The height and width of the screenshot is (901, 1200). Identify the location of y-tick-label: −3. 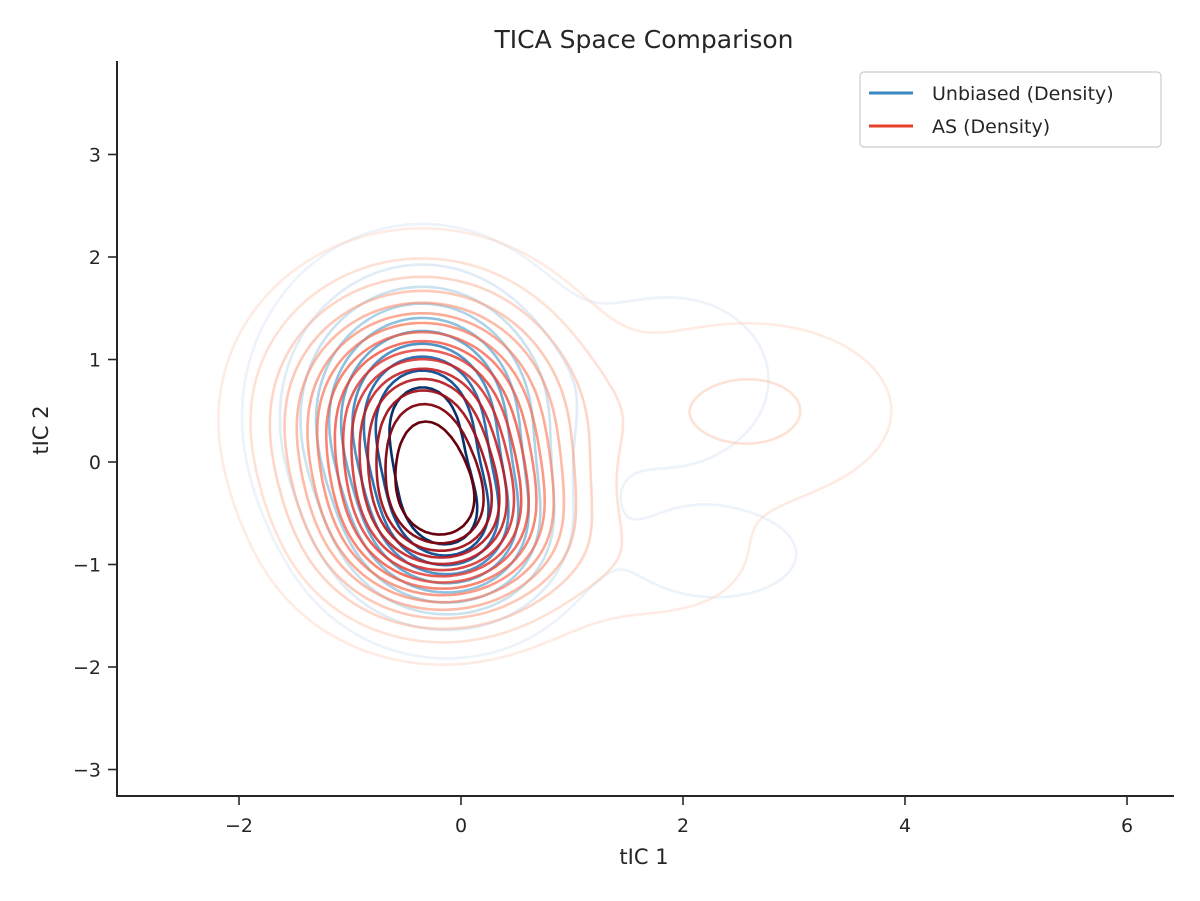
(87, 771).